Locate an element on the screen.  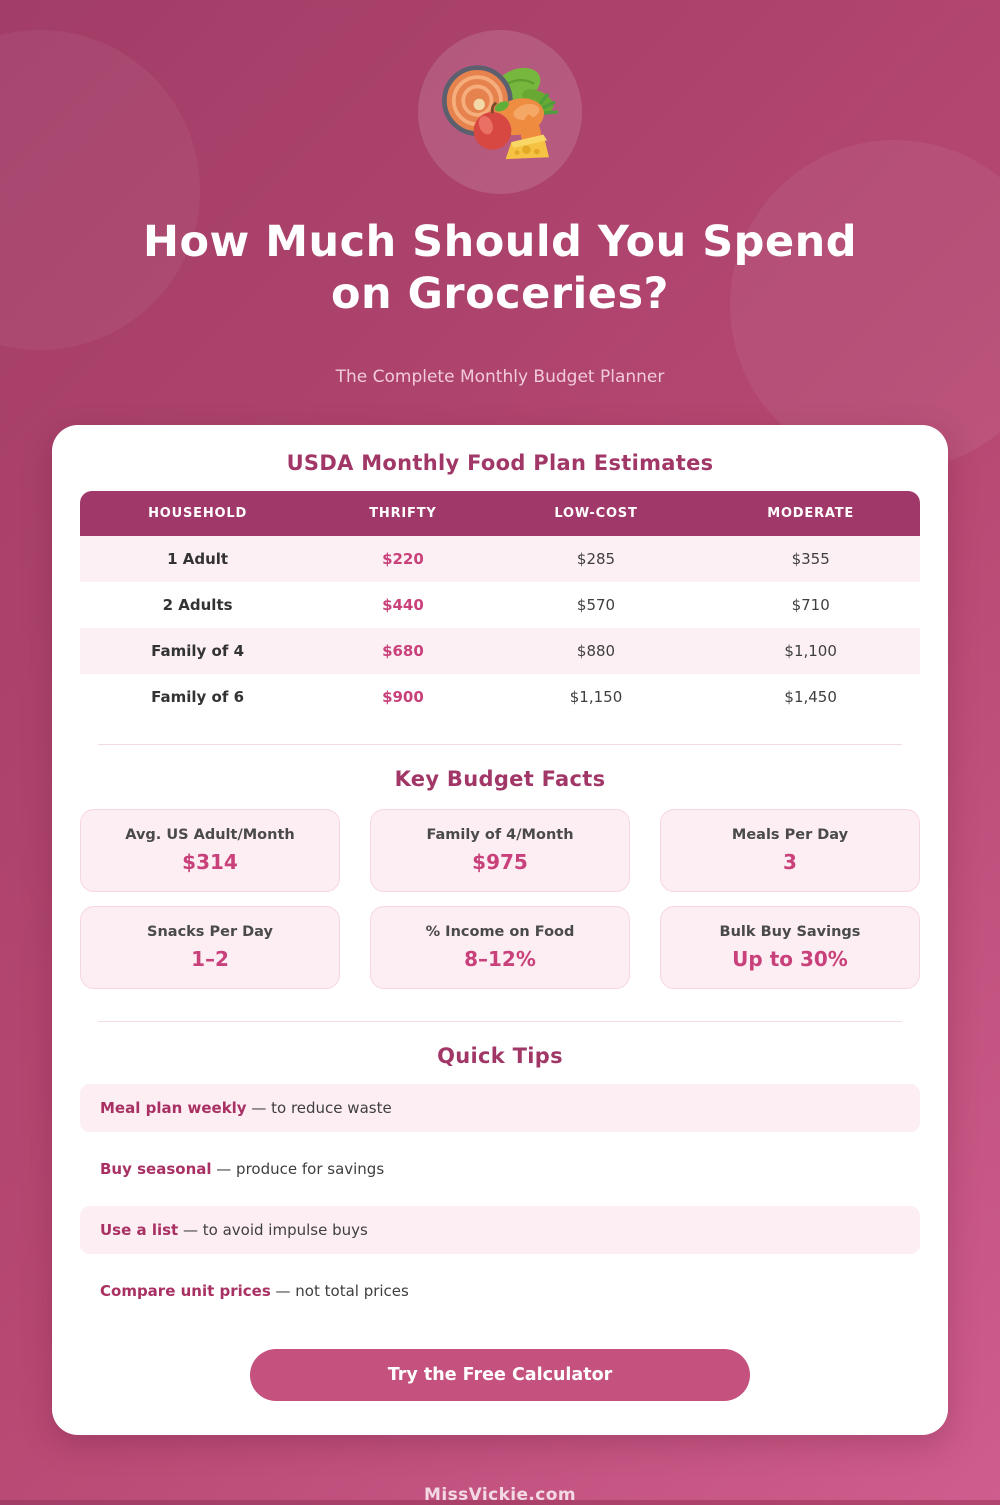
tip-rest: — to avoid impulse buys is located at coordinates (273, 1229).